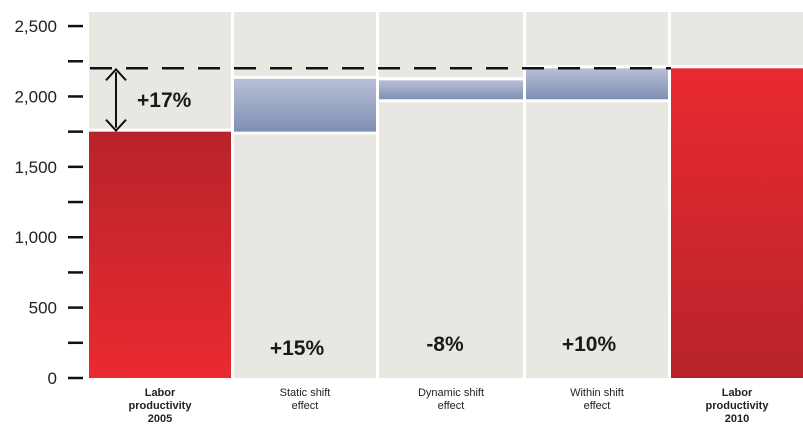 This screenshot has width=803, height=432. Describe the element at coordinates (35, 26) in the screenshot. I see `y-tick-label: 2,500` at that location.